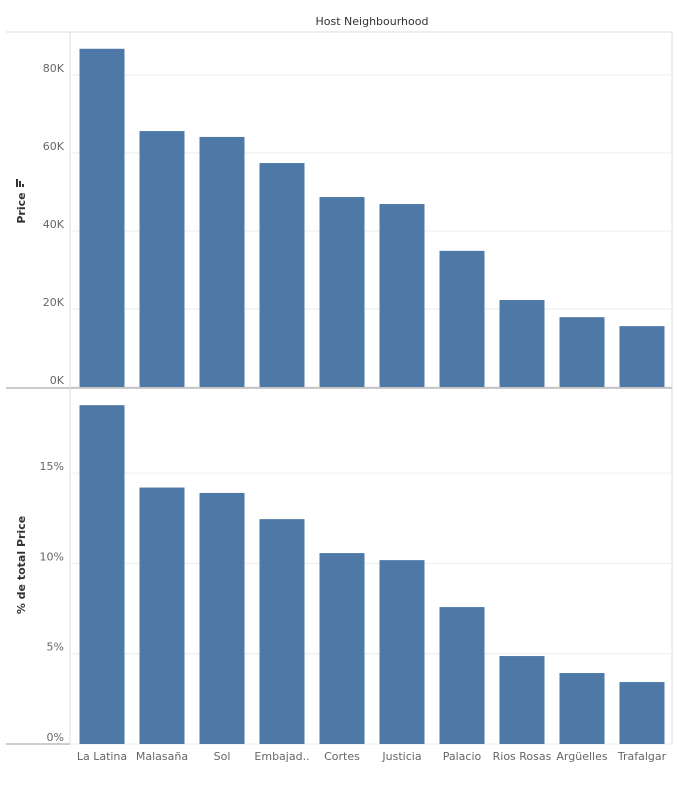  What do you see at coordinates (282, 756) in the screenshot?
I see `x-tick-label: Embajad..` at bounding box center [282, 756].